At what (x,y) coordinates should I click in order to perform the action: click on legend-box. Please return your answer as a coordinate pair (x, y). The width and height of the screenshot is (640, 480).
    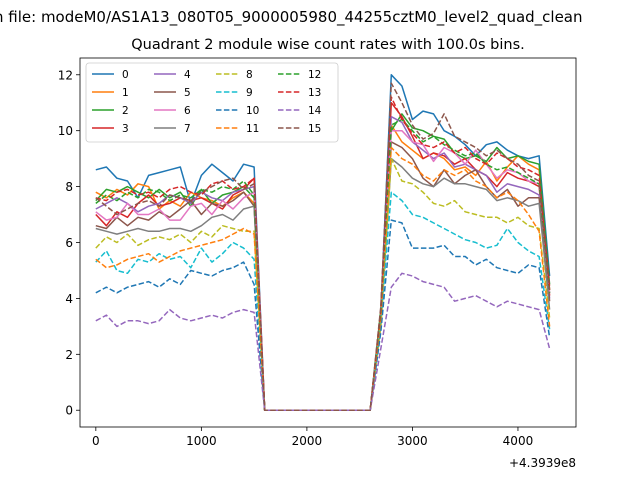
    Looking at the image, I should click on (212, 102).